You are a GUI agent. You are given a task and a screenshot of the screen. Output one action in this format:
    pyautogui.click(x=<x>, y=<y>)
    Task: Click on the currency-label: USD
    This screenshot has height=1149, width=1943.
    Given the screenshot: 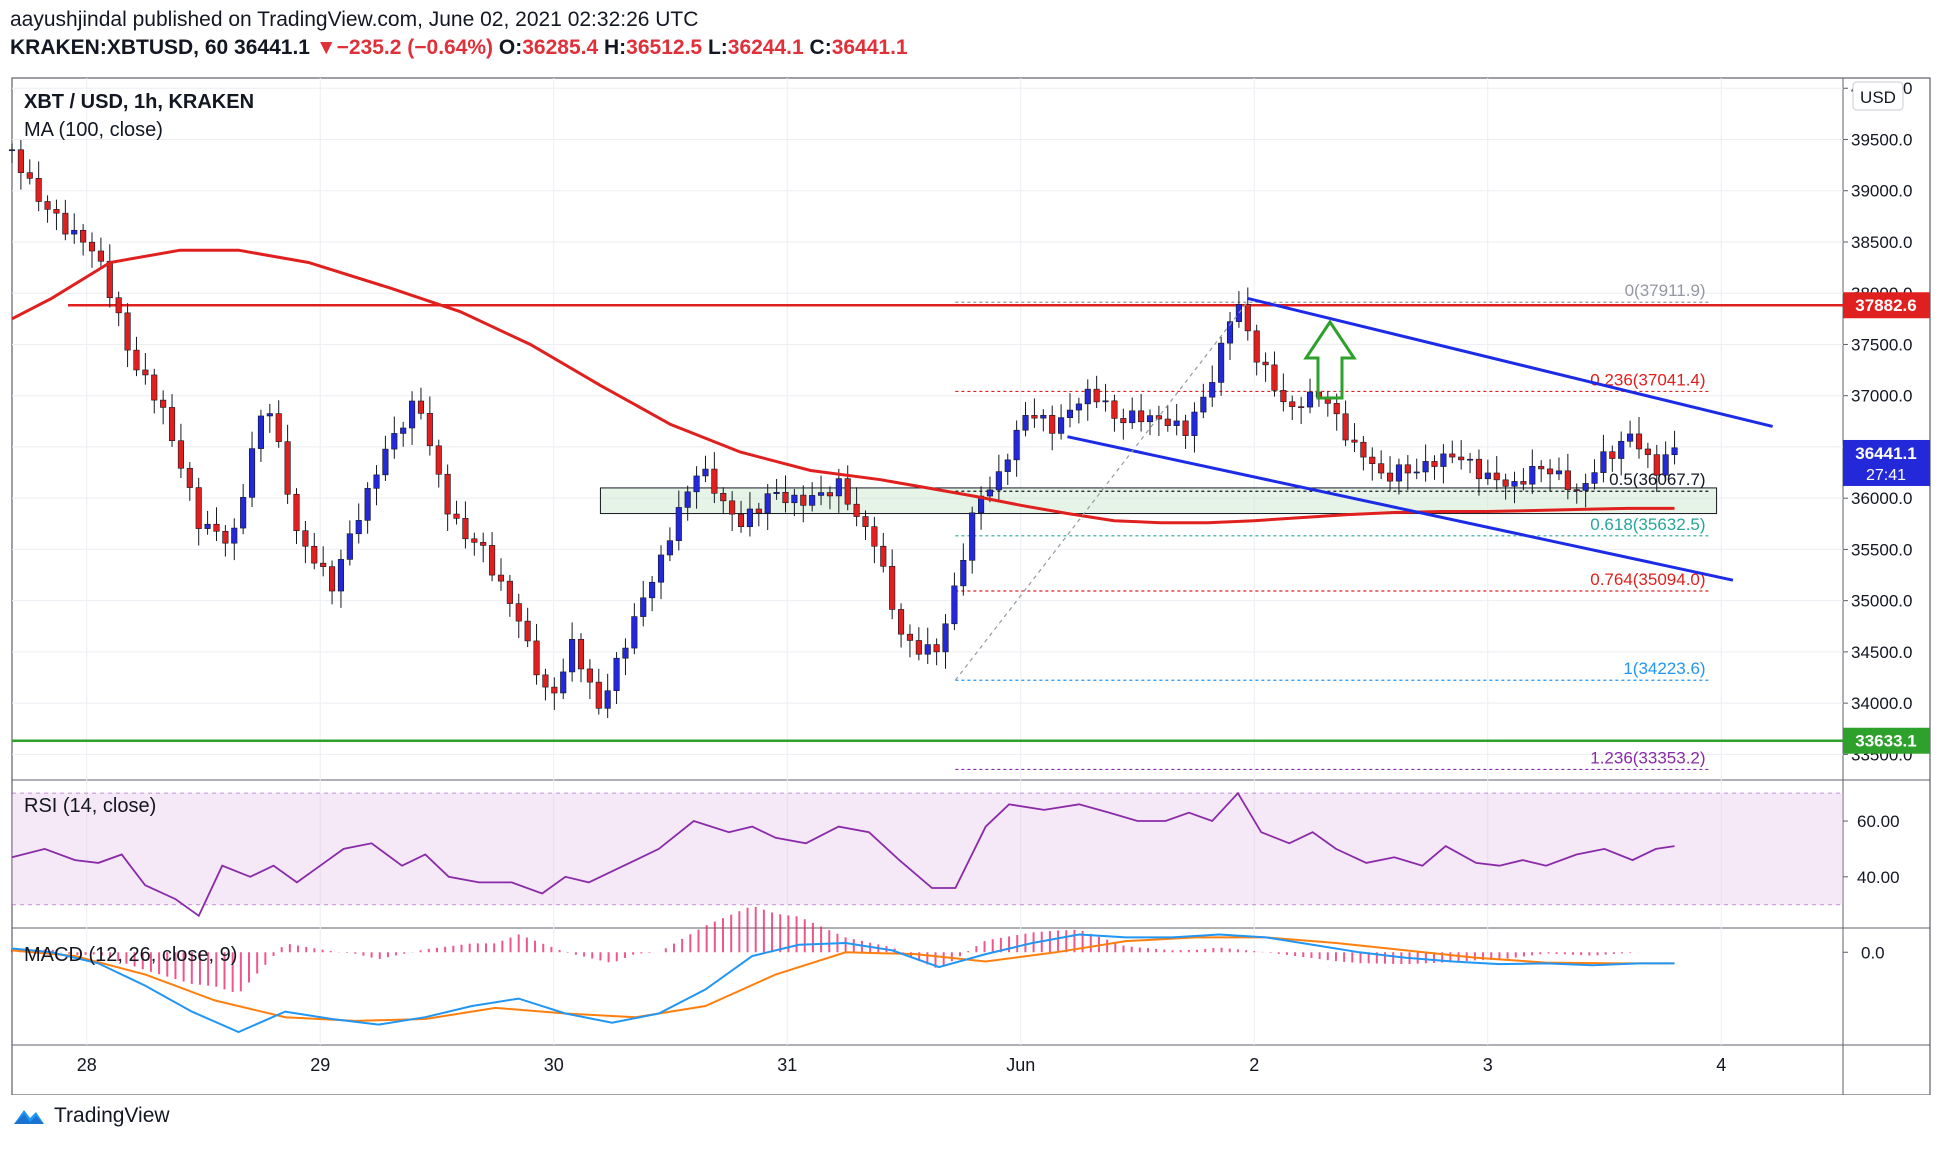 What is the action you would take?
    pyautogui.click(x=1878, y=97)
    